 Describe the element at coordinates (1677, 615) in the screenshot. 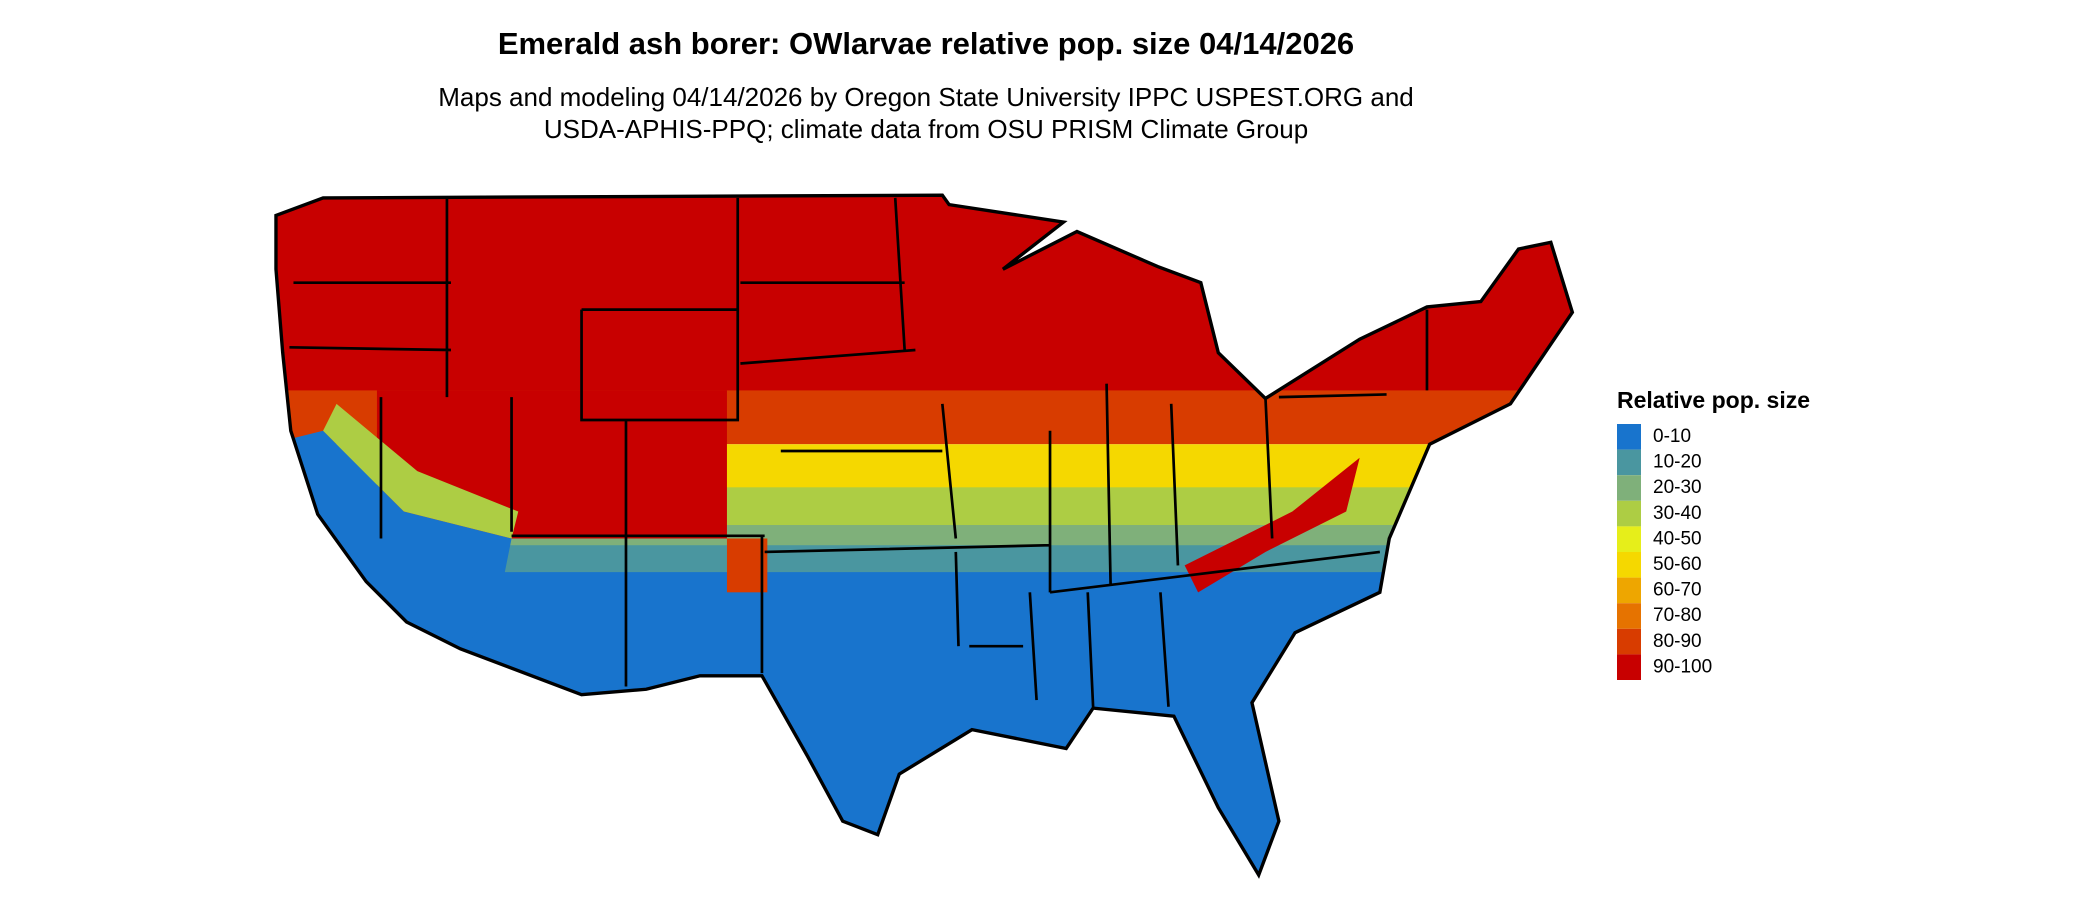

I see `legend-label: 70-80` at that location.